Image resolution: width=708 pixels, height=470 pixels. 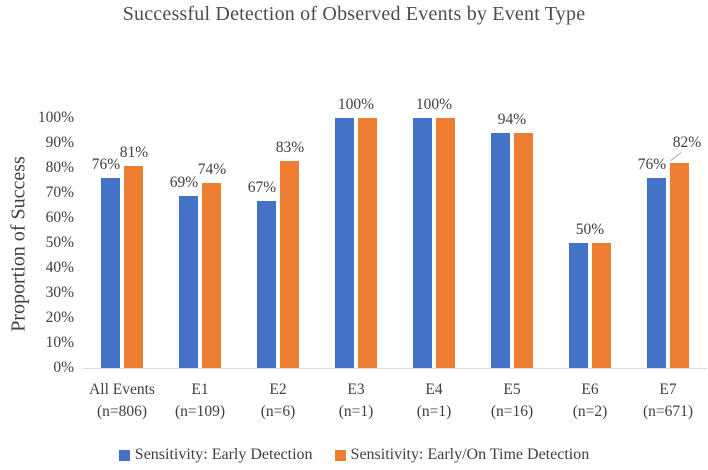 What do you see at coordinates (200, 243) in the screenshot?
I see `bar-group: 69% 74%` at bounding box center [200, 243].